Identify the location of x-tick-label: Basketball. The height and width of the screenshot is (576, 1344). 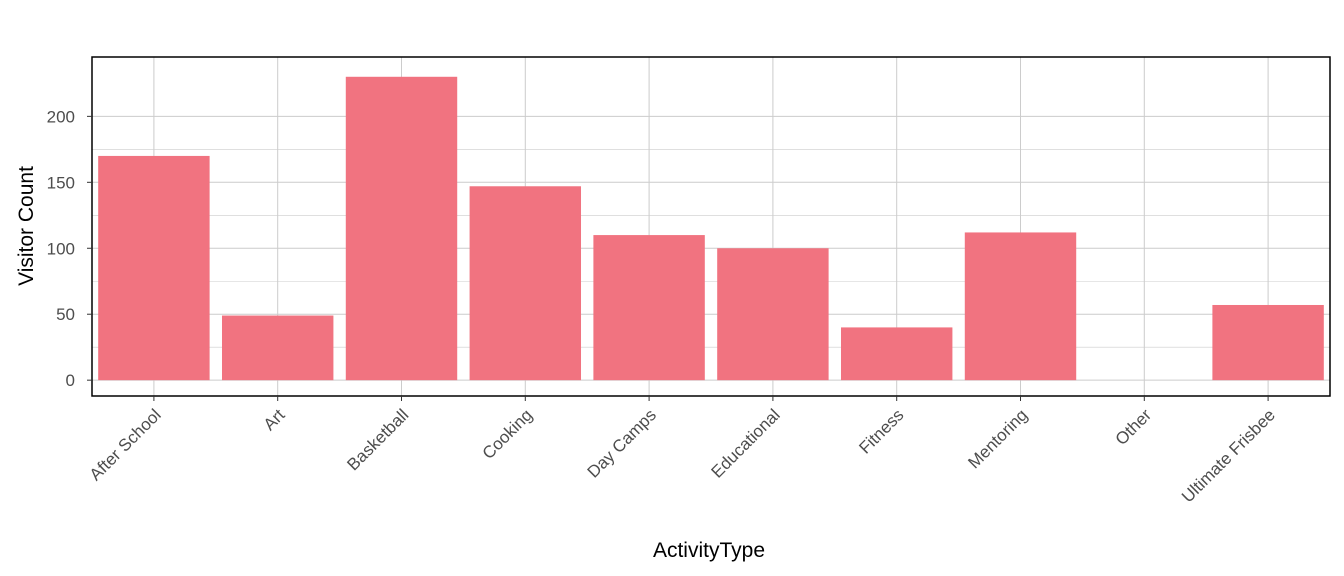
(377, 439).